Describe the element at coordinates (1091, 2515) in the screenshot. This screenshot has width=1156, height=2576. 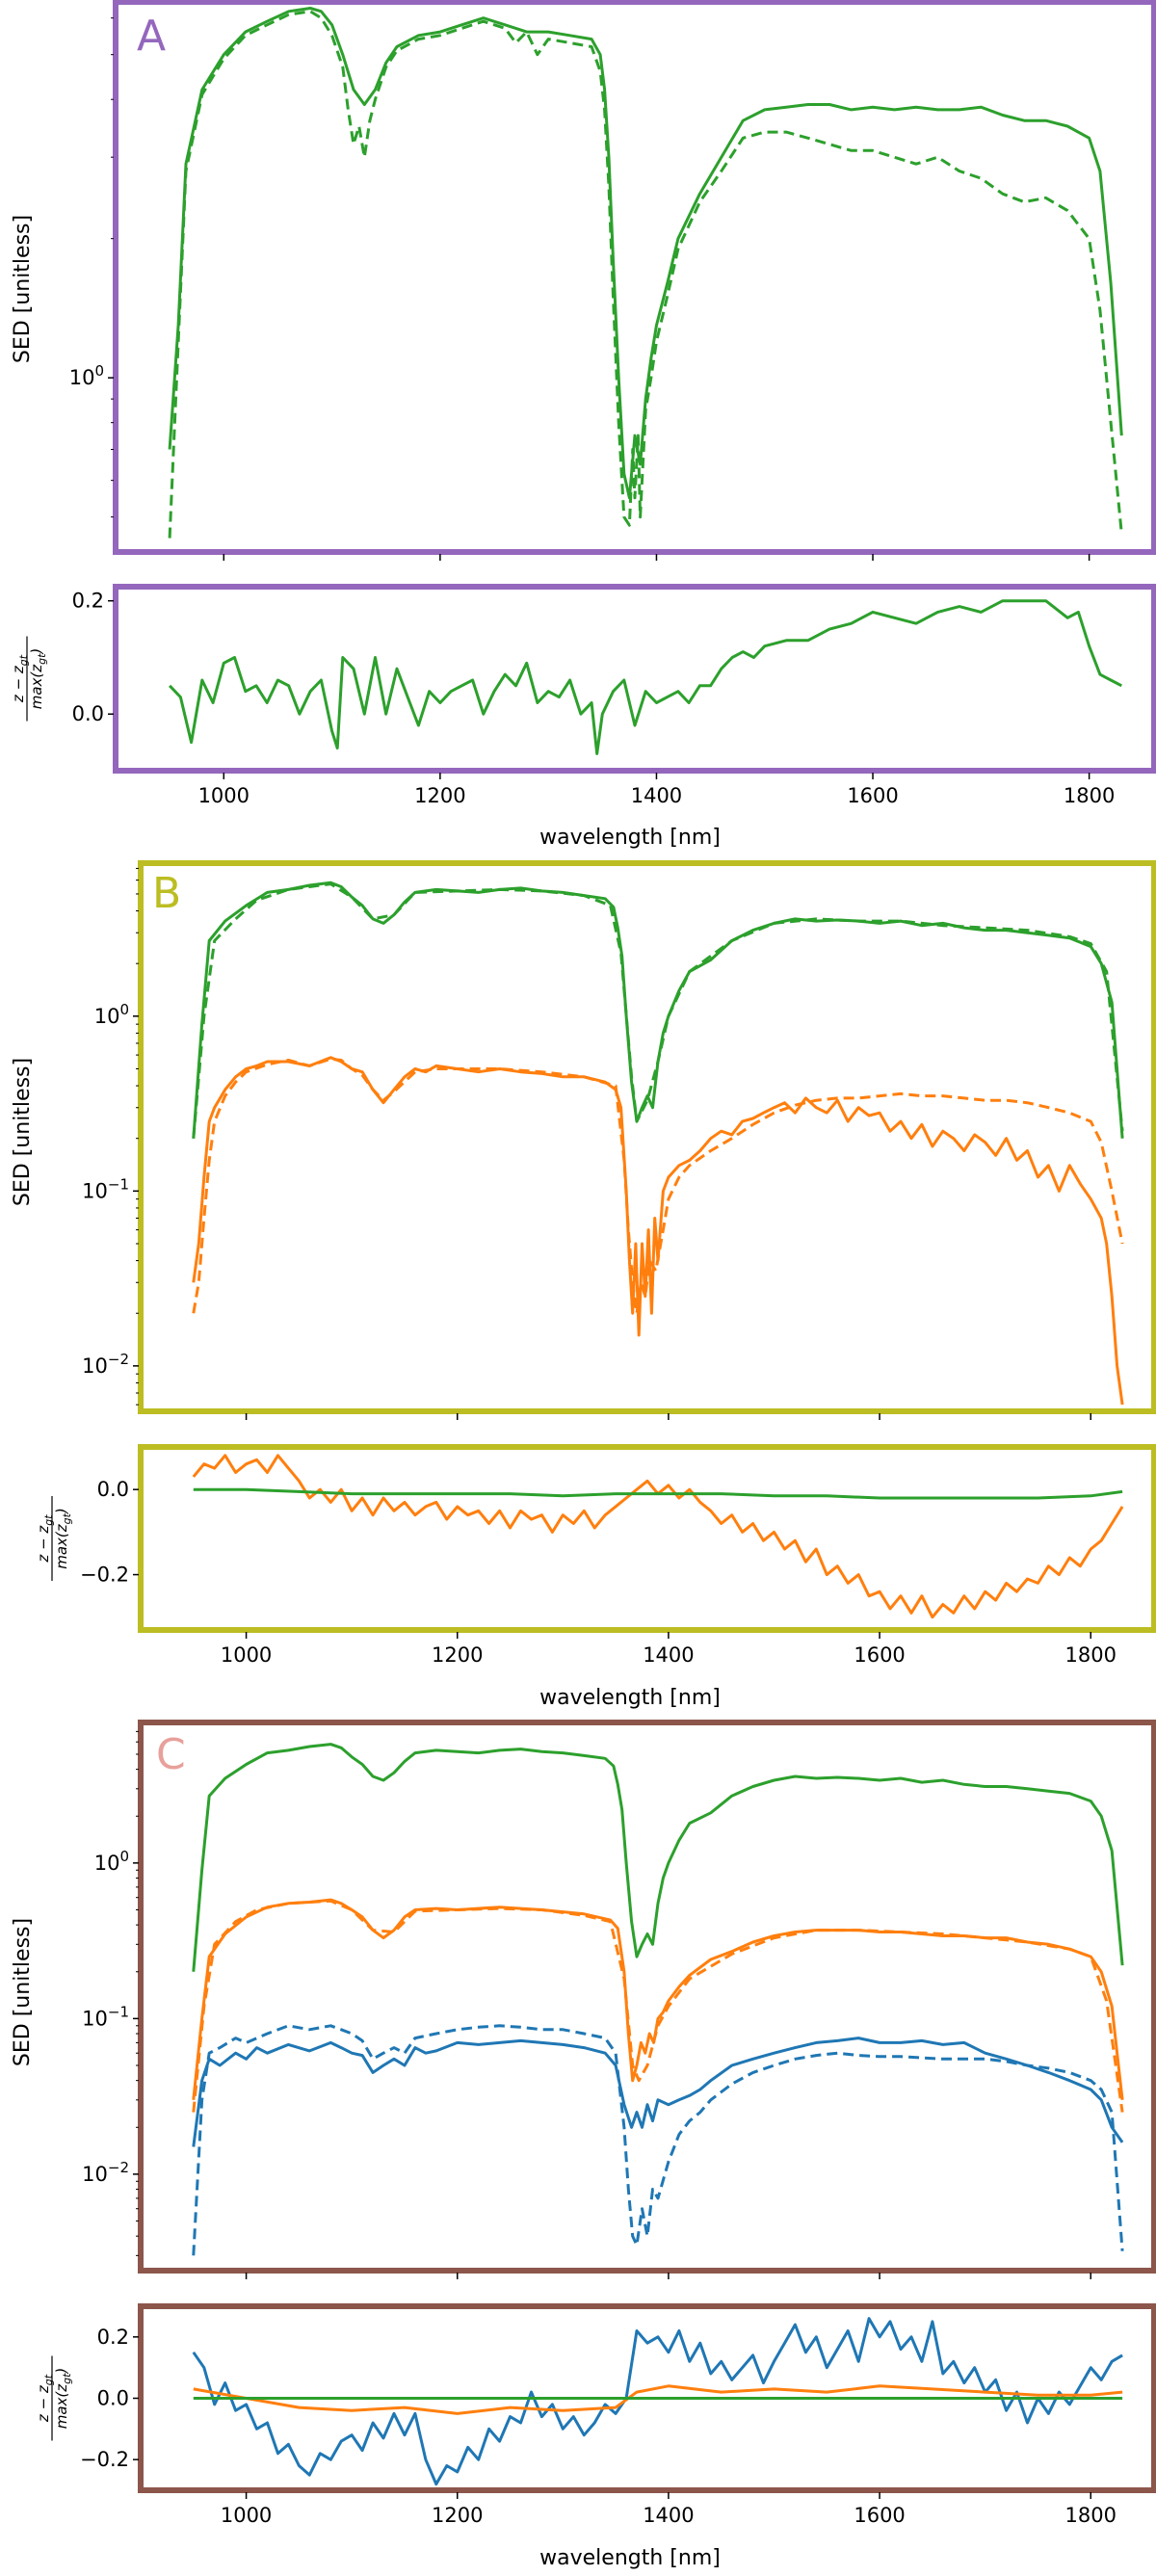
I see `xtick-label-c-residual-5: 1800` at that location.